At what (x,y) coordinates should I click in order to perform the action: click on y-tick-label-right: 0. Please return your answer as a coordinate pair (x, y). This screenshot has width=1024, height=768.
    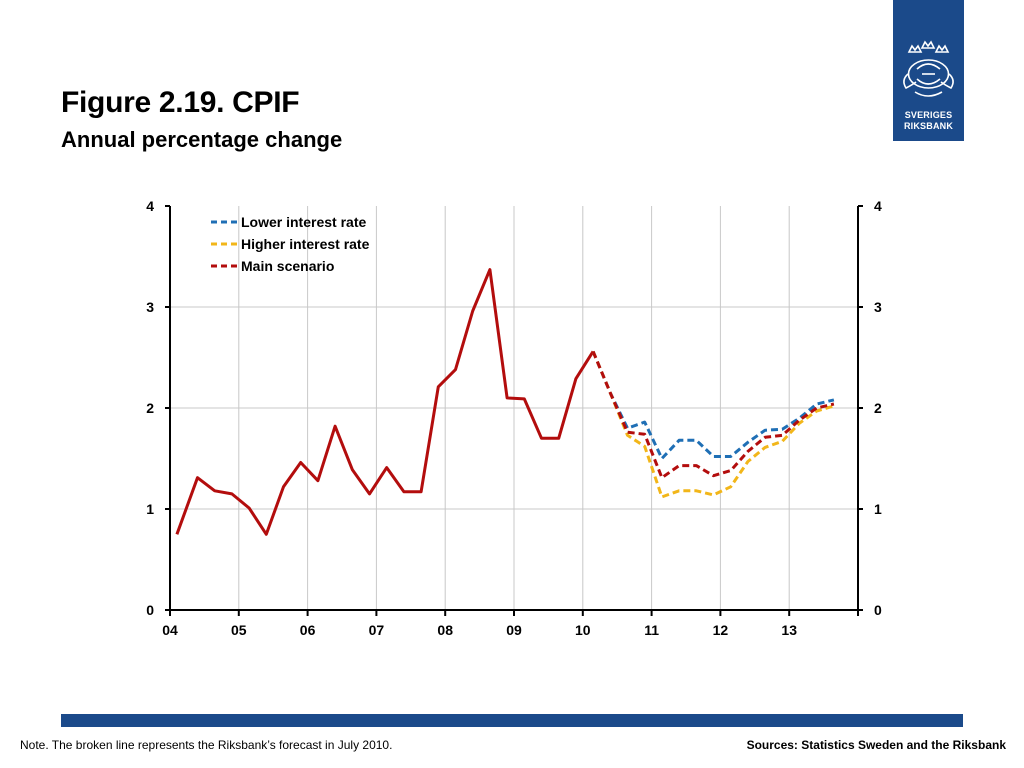
    Looking at the image, I should click on (878, 610).